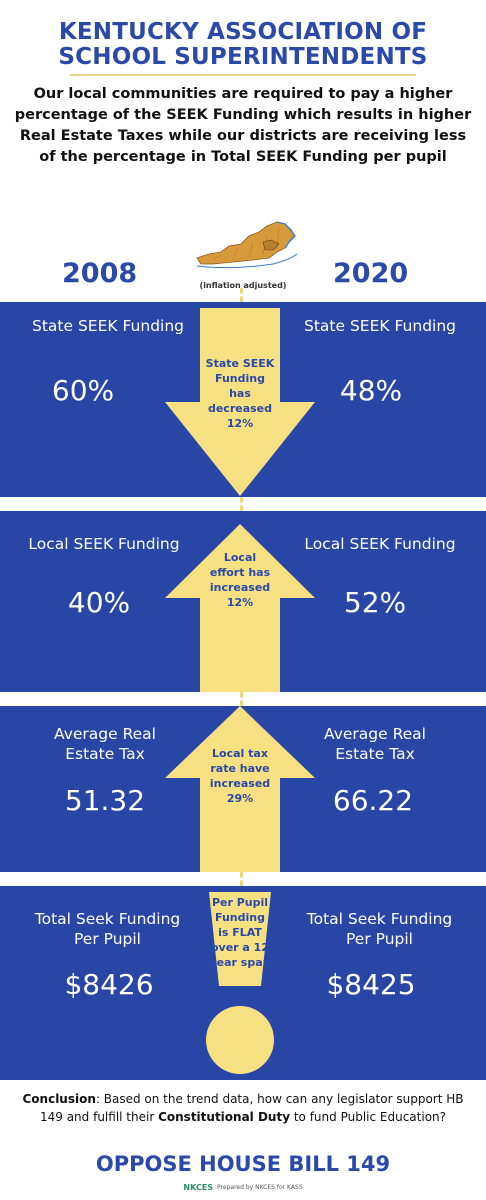 The height and width of the screenshot is (1200, 486). I want to click on label-per-pupil-2020: Total Seek Funding Per Pupil, so click(379, 929).